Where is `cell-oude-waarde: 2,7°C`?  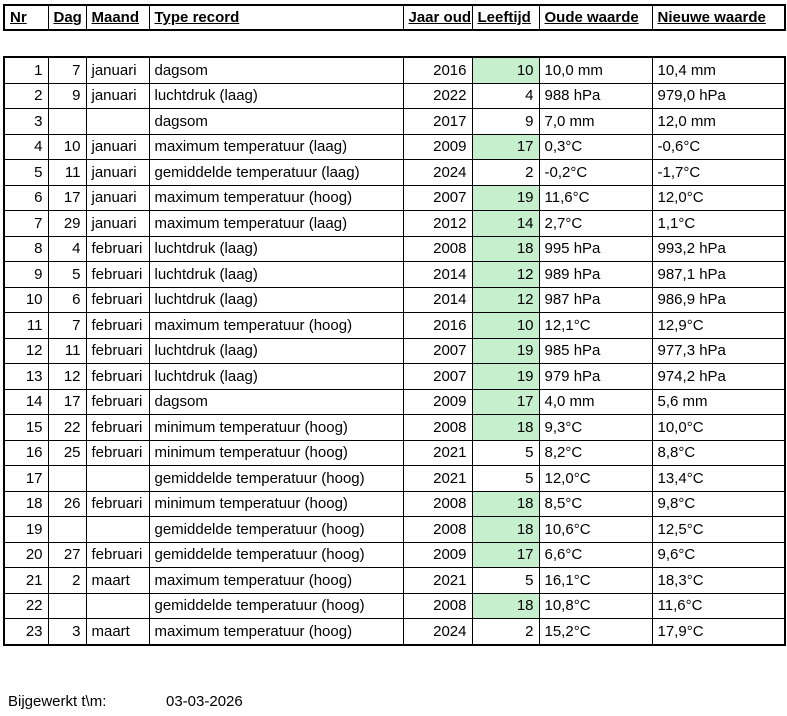
cell-oude-waarde: 2,7°C is located at coordinates (595, 223).